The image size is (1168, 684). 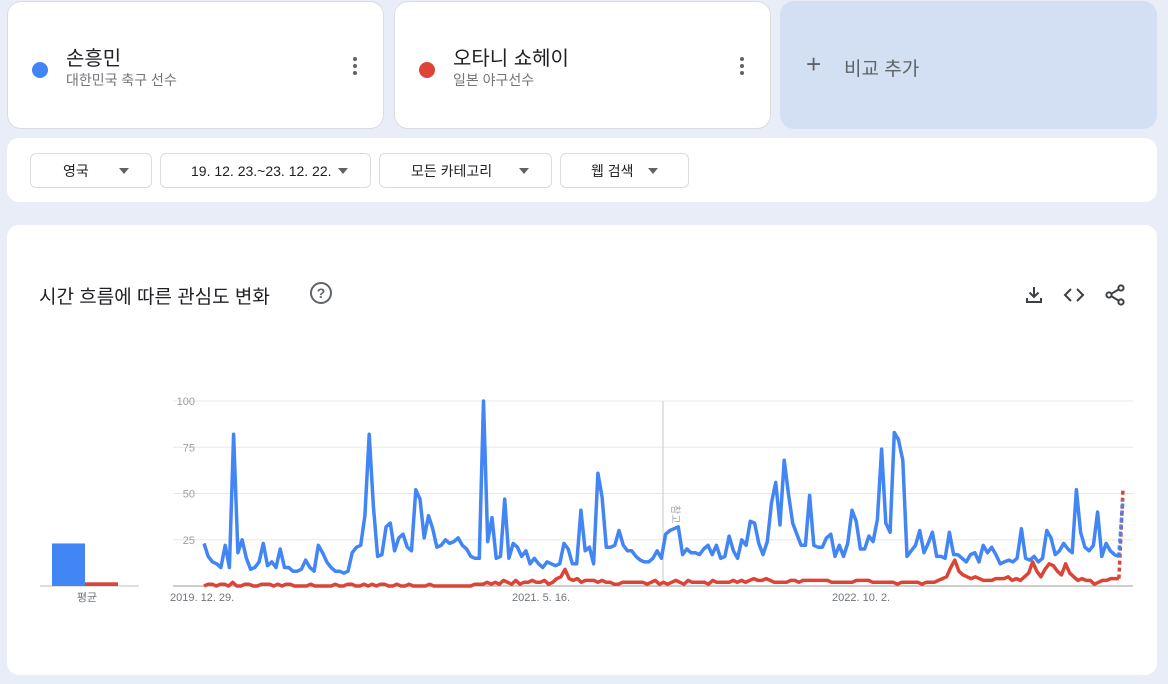 I want to click on y-tick-label: 50, so click(x=189, y=495).